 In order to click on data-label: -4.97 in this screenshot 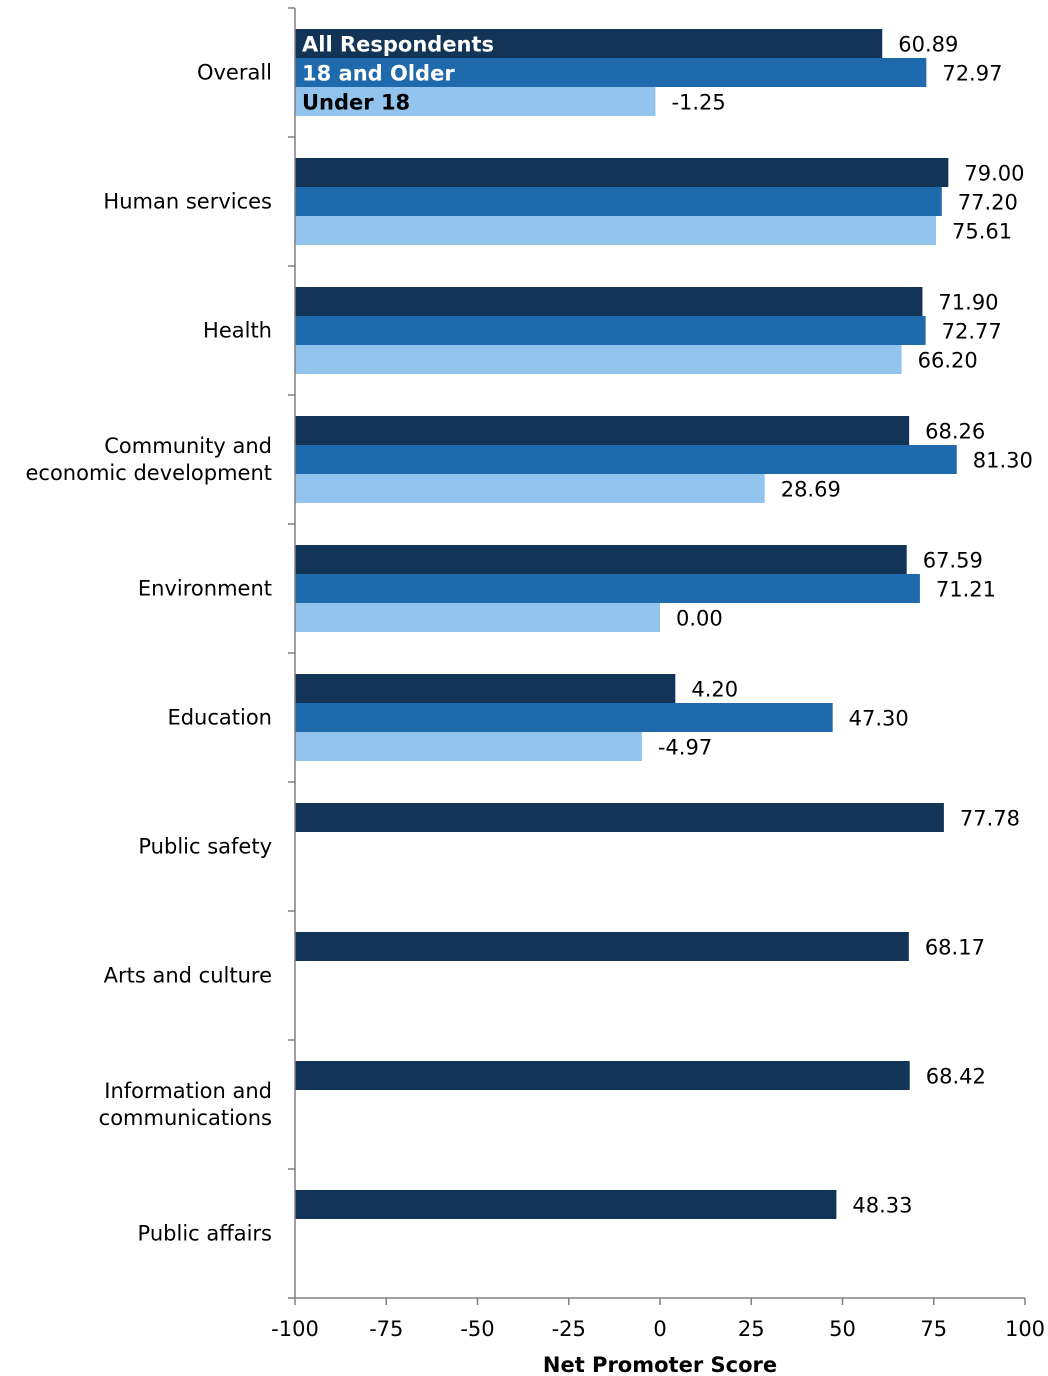, I will do `click(685, 748)`.